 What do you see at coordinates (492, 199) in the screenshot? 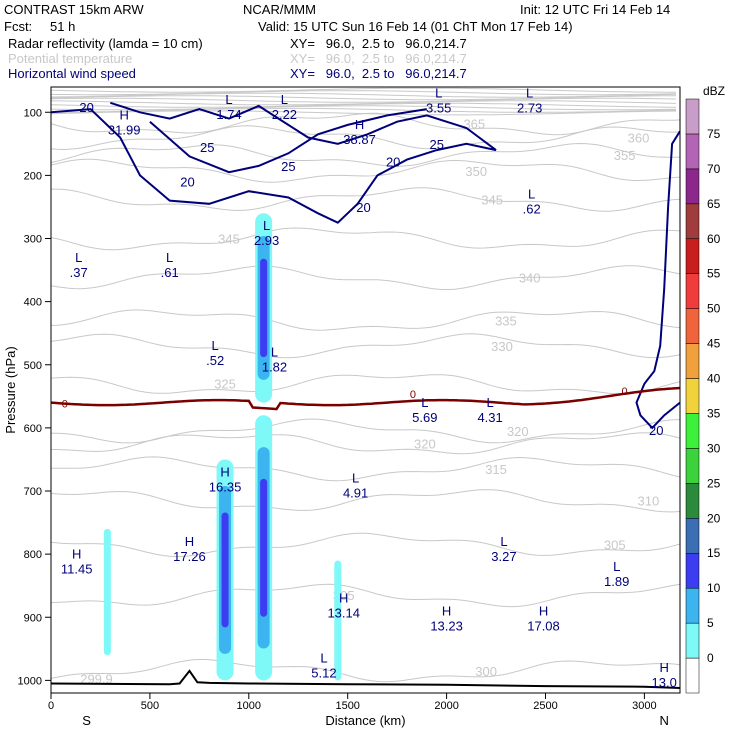
I see `theta-contour-label: 345` at bounding box center [492, 199].